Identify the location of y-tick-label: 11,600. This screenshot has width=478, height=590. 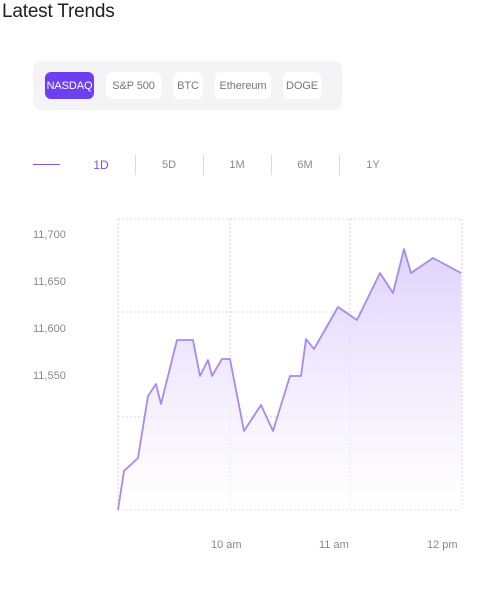
(49, 329).